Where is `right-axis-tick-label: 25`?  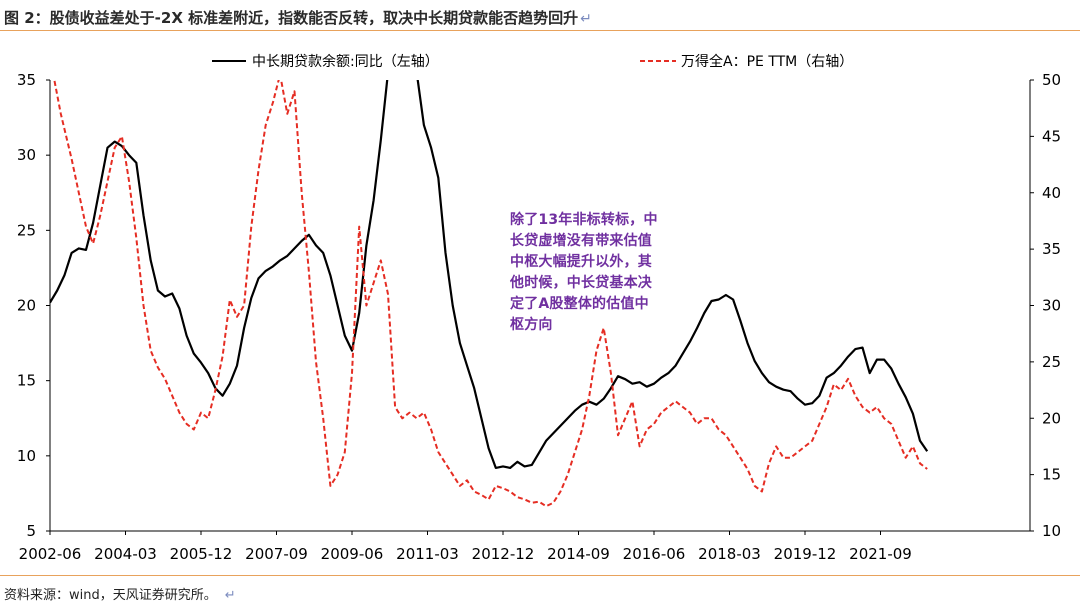
right-axis-tick-label: 25 is located at coordinates (1051, 362).